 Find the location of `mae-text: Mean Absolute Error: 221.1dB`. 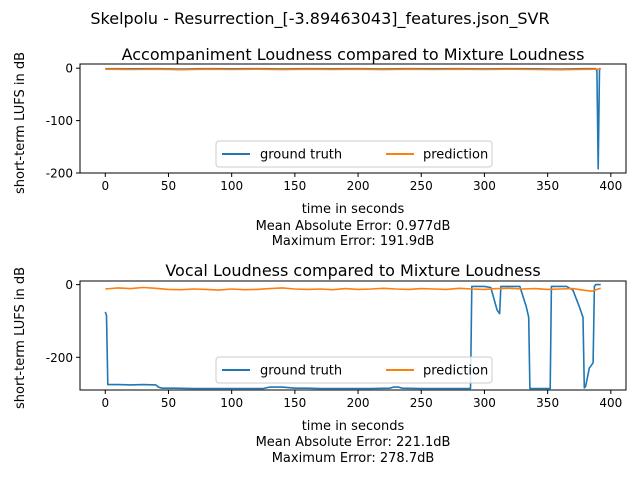

mae-text: Mean Absolute Error: 221.1dB is located at coordinates (353, 442).